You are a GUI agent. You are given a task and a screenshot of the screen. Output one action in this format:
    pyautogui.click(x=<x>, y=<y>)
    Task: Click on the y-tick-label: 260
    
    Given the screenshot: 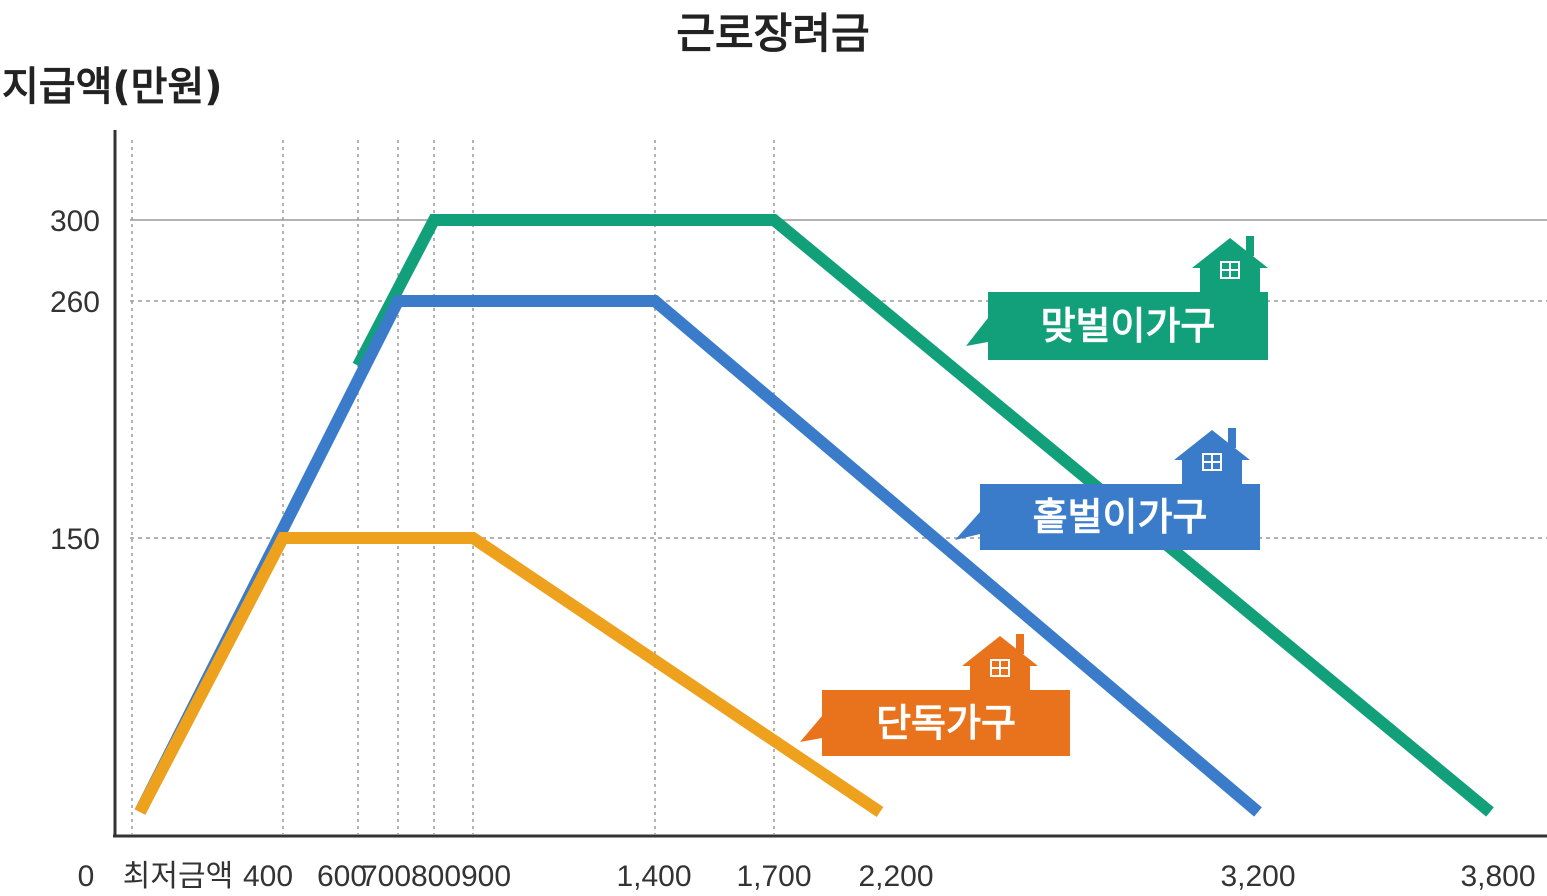 What is the action you would take?
    pyautogui.click(x=75, y=302)
    